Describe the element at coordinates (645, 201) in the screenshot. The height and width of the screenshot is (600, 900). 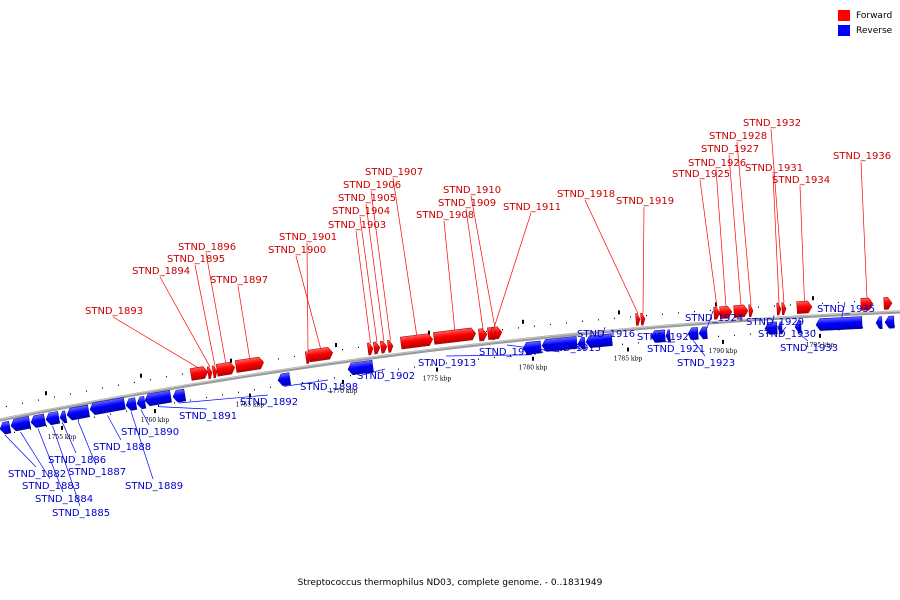
I see `gene-label: STND_1919` at that location.